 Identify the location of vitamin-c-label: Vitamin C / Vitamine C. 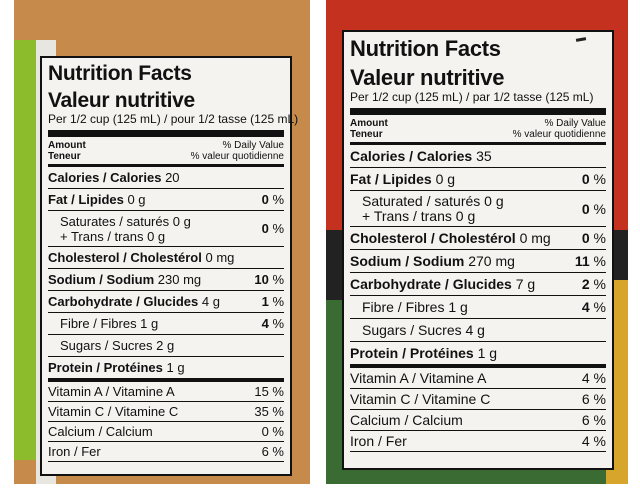
(420, 399).